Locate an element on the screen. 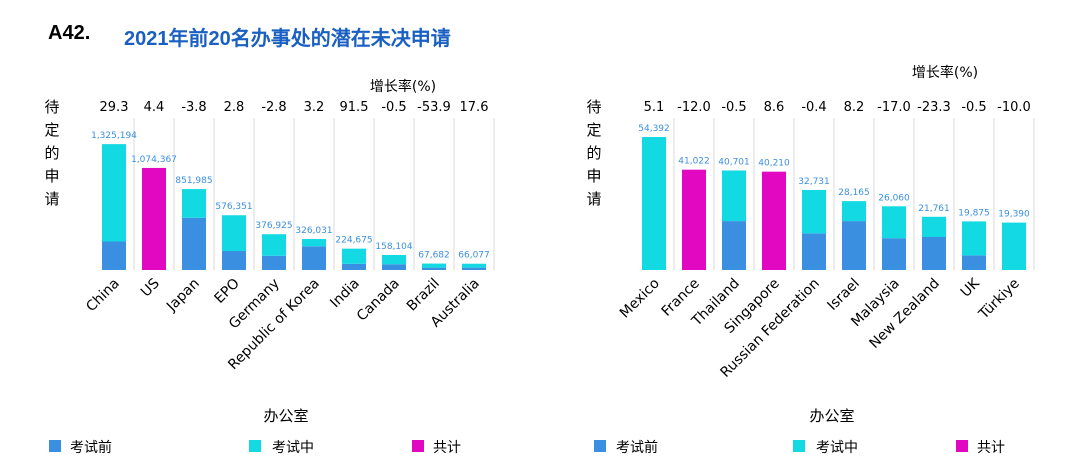 The height and width of the screenshot is (475, 1080). figure-id: A42. is located at coordinates (69, 33).